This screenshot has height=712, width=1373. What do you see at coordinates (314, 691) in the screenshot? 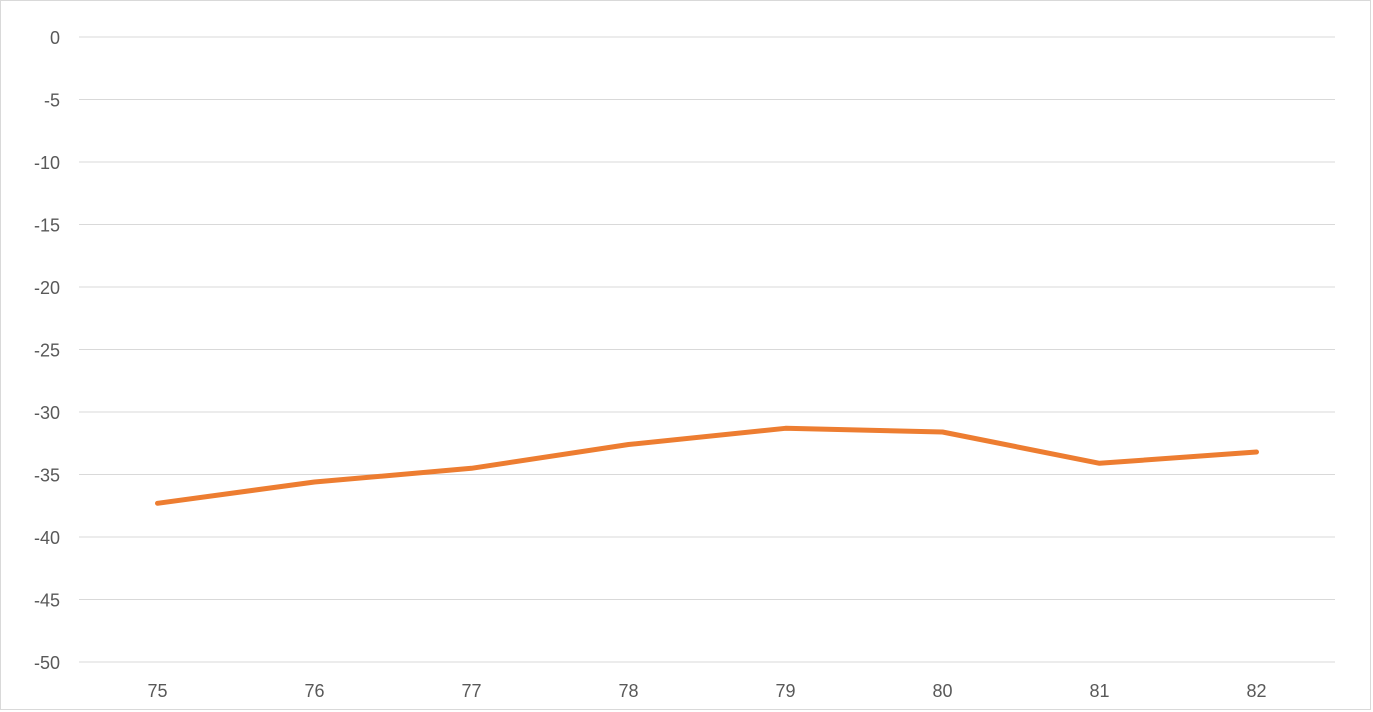
I see `x-tick-label: 76` at bounding box center [314, 691].